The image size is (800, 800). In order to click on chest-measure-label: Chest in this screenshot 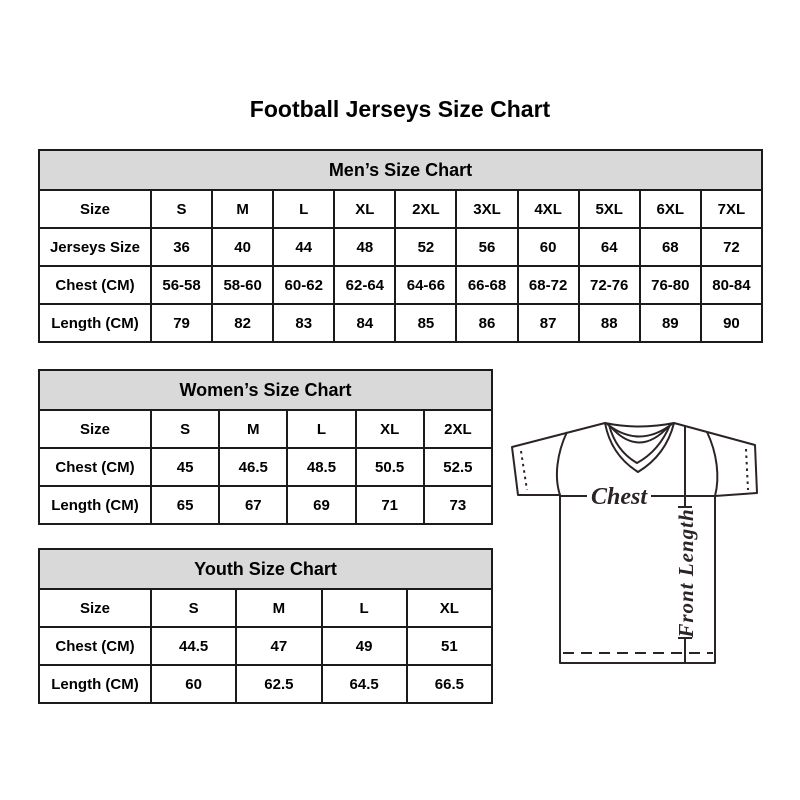, I will do `click(619, 497)`.